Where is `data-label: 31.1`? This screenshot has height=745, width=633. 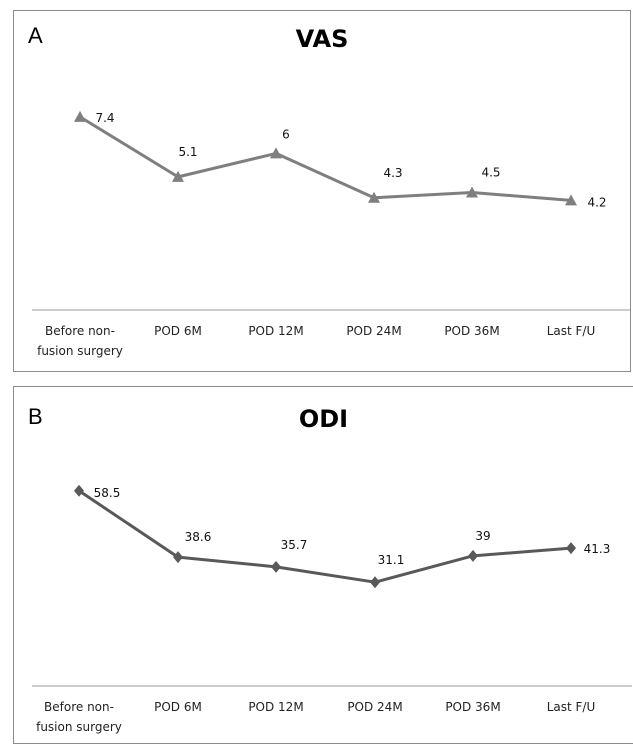
data-label: 31.1 is located at coordinates (391, 560).